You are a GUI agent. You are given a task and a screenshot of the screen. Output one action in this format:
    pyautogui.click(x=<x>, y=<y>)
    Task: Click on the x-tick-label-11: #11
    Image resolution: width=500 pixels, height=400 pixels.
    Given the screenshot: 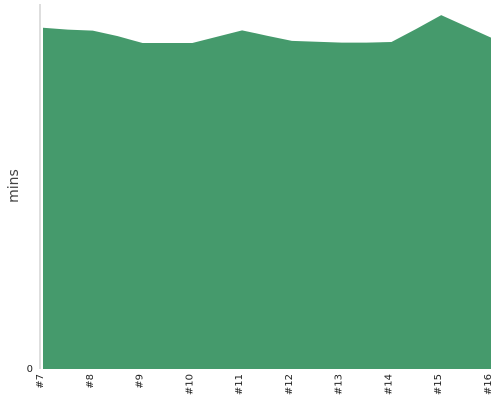 What is the action you would take?
    pyautogui.click(x=239, y=384)
    